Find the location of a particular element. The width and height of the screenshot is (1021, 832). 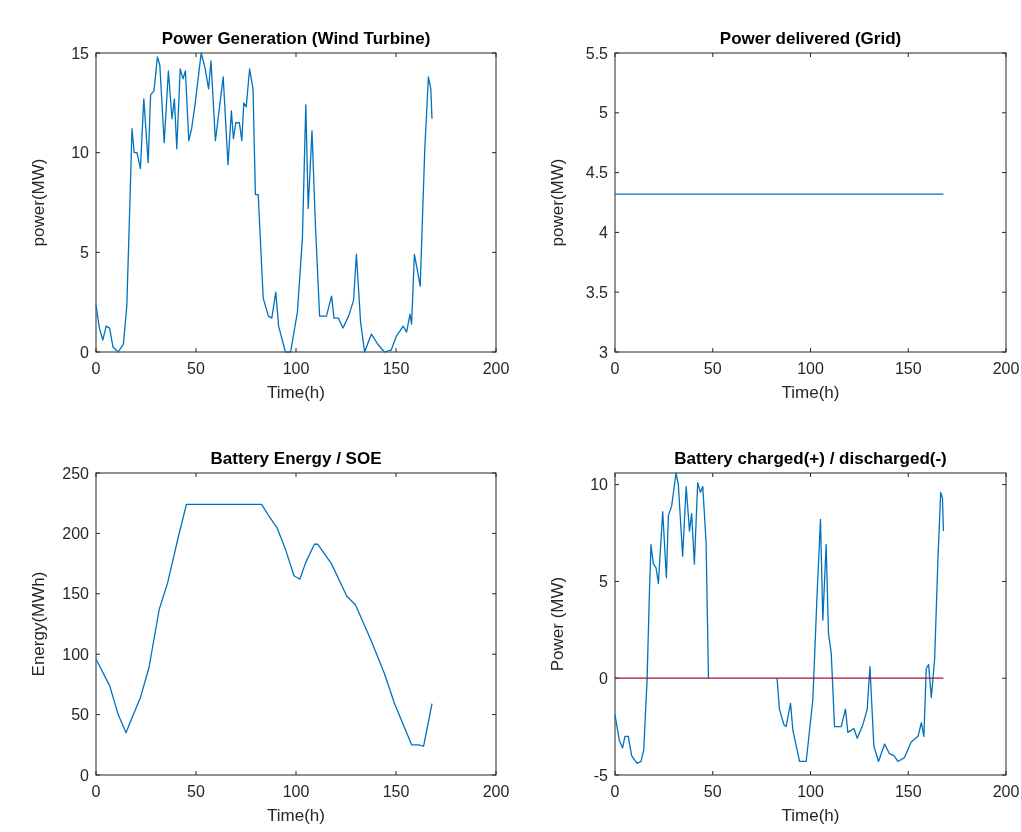

chart-title: Power delivered (Grid) is located at coordinates (810, 38).